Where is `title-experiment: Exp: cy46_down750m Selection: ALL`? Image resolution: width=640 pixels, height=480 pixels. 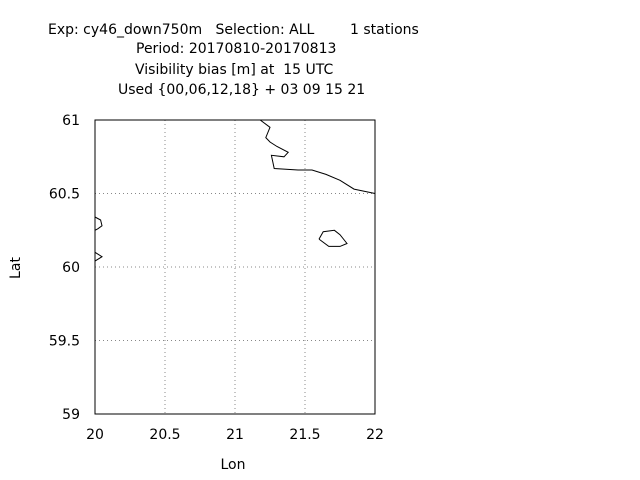 title-experiment: Exp: cy46_down750m Selection: ALL is located at coordinates (181, 30).